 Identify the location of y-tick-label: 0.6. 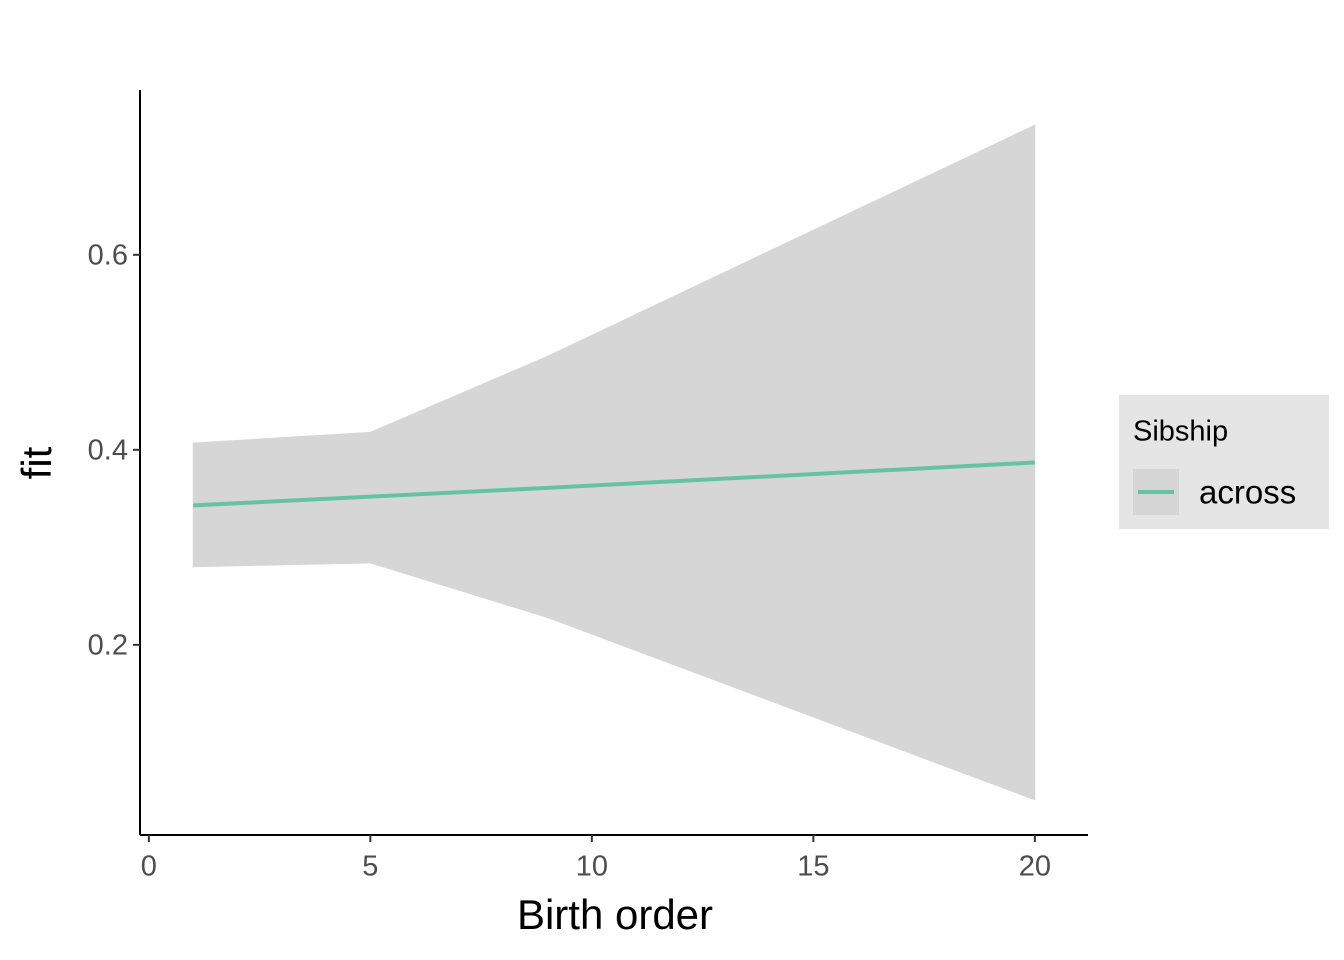
(108, 255).